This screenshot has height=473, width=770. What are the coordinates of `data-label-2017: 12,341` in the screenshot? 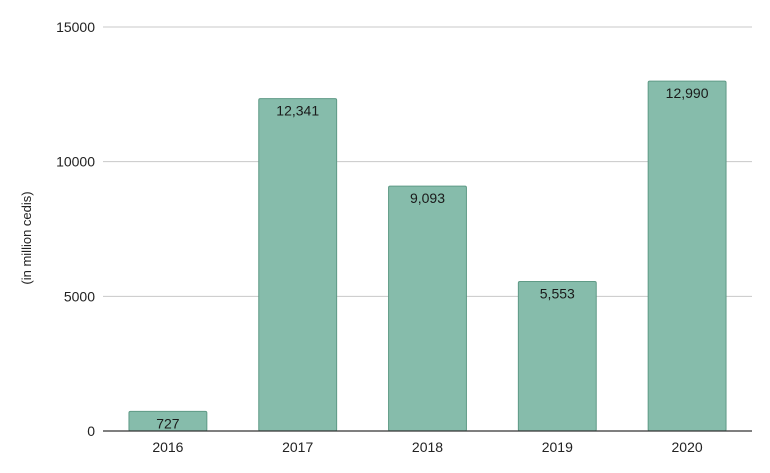 It's located at (297, 111).